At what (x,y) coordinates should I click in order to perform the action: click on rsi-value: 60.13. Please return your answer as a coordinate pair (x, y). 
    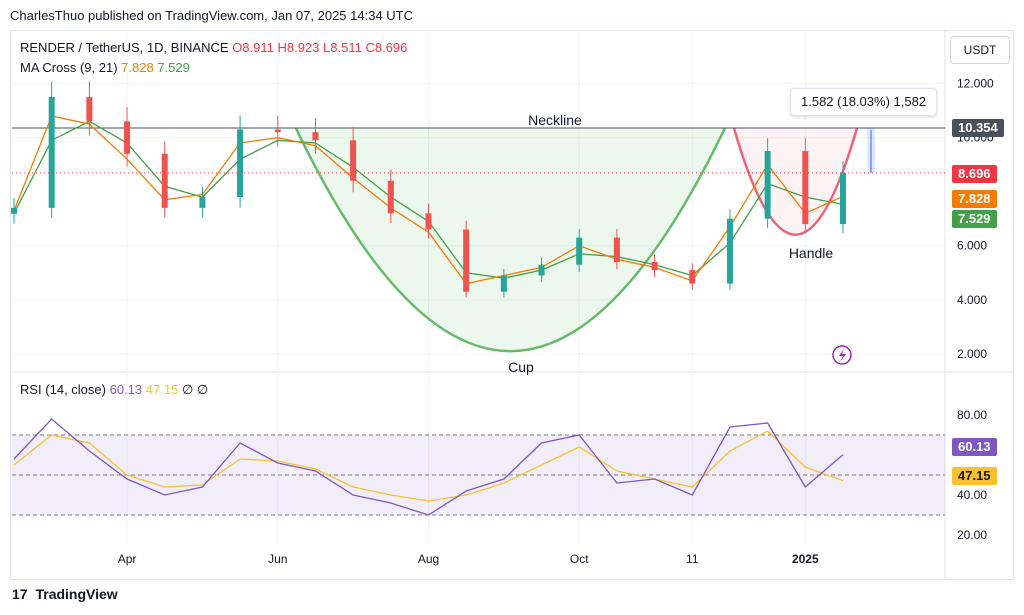
    Looking at the image, I should click on (126, 389).